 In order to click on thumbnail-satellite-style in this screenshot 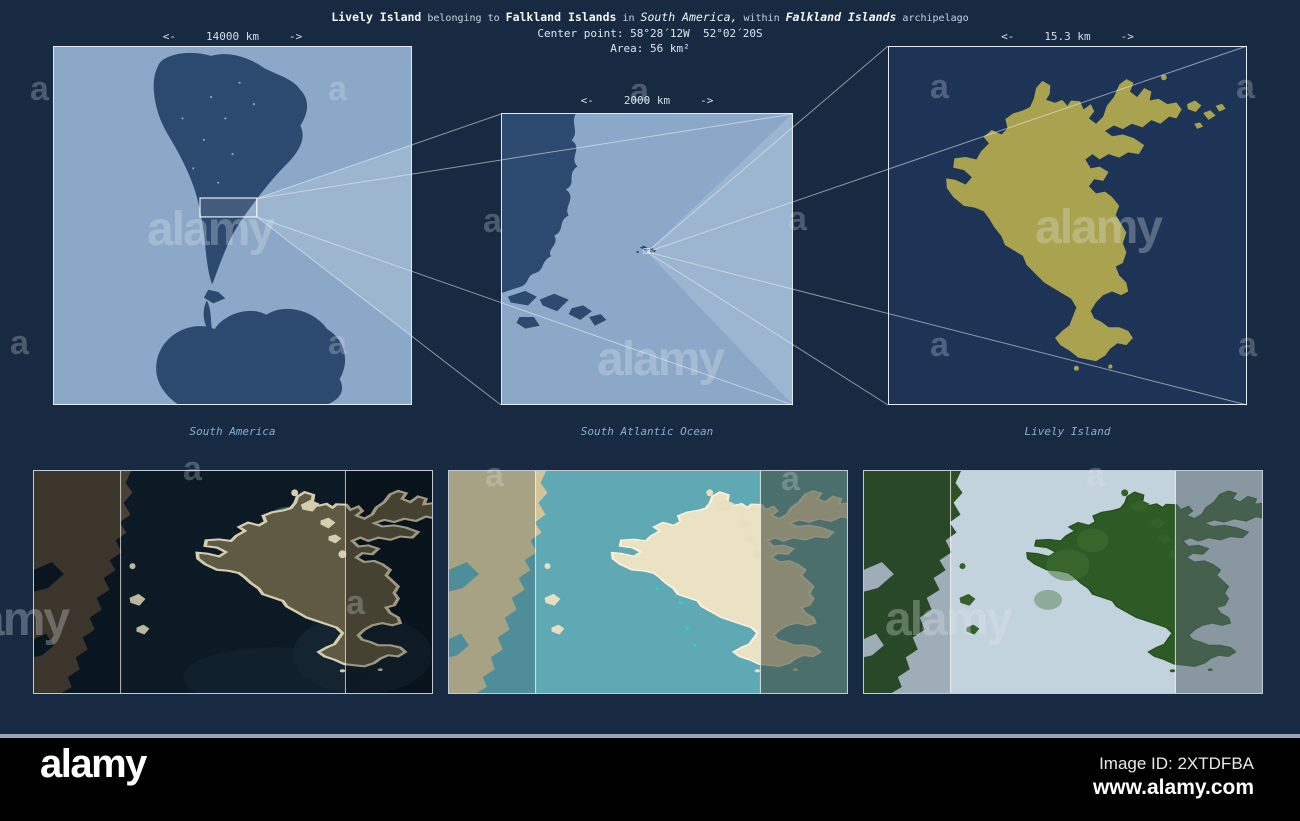, I will do `click(233, 582)`.